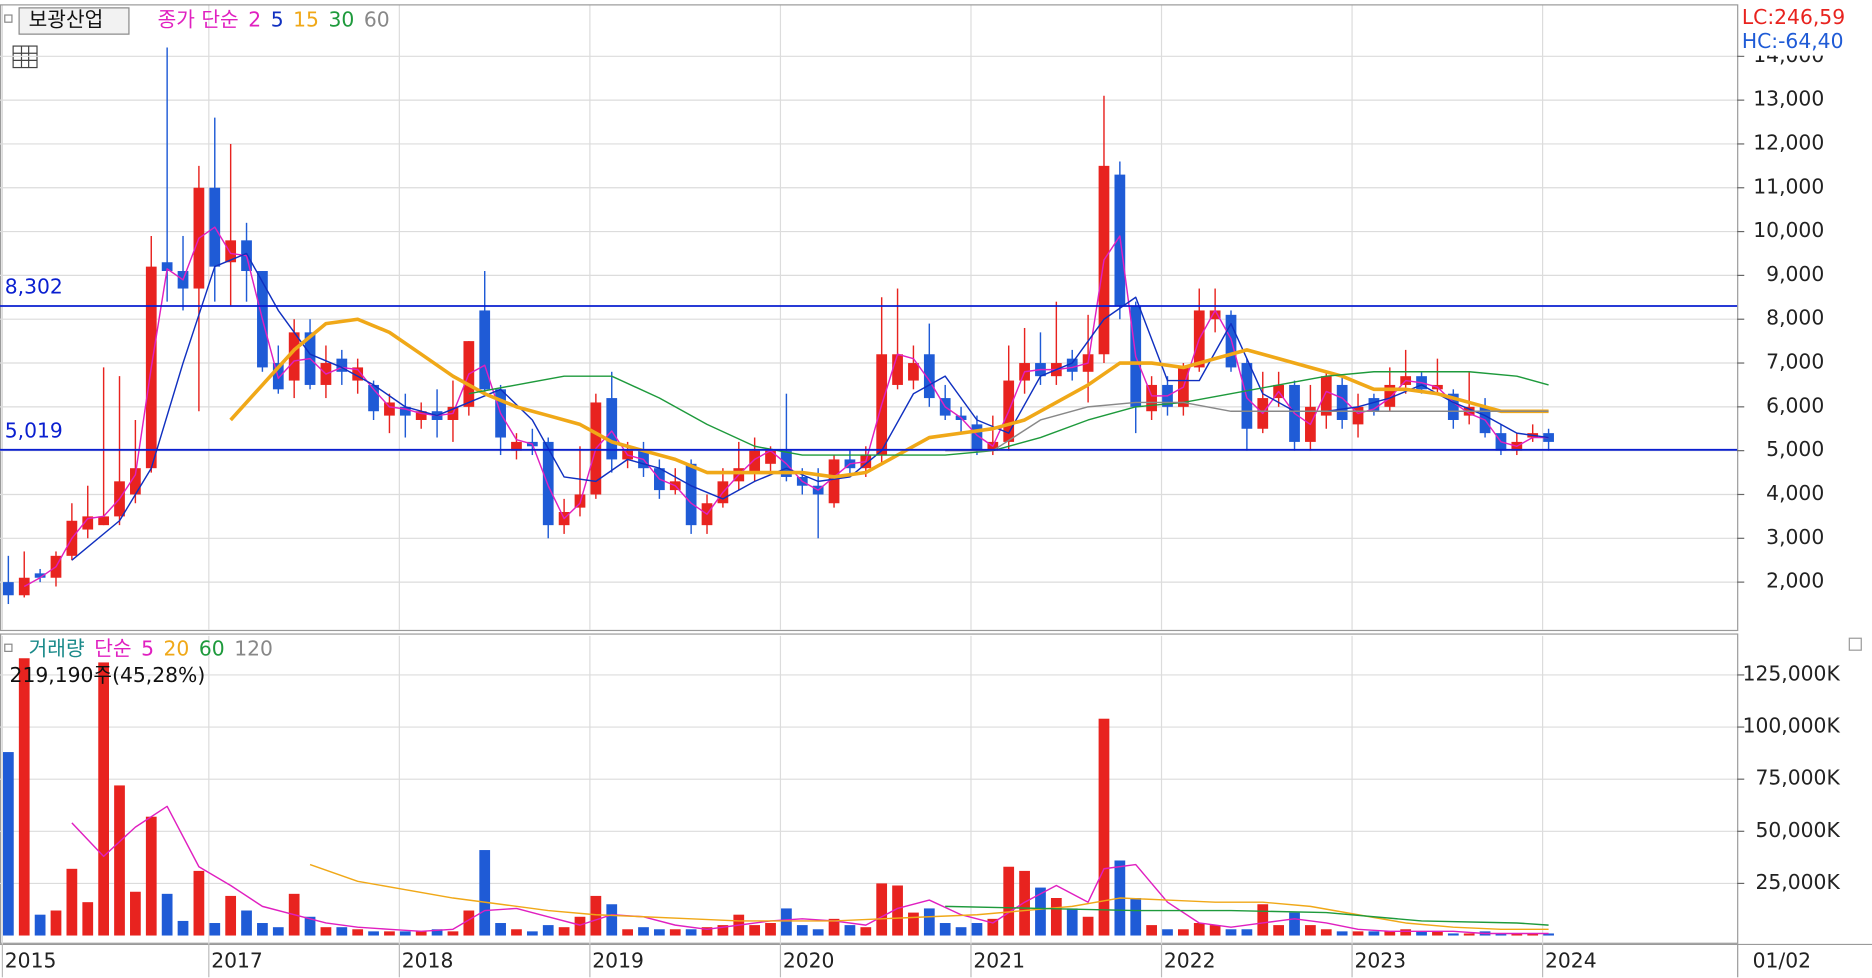 The image size is (1872, 978). What do you see at coordinates (277, 20) in the screenshot?
I see `legend-entry: 5` at bounding box center [277, 20].